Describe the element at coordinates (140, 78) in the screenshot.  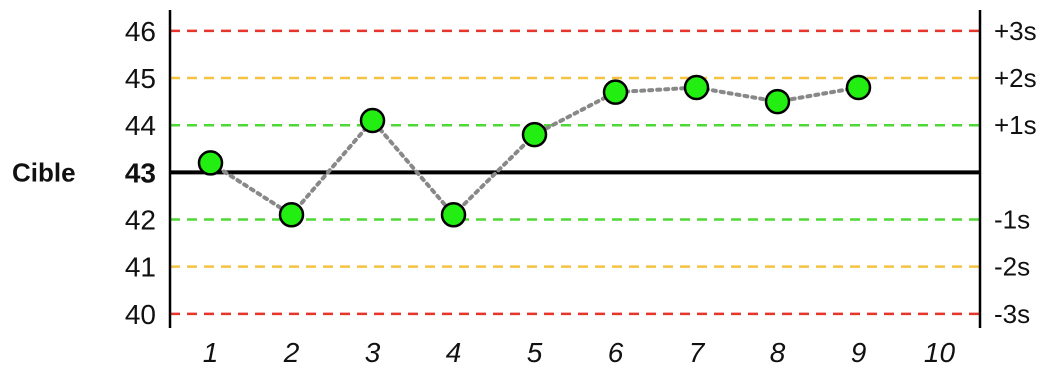
I see `y-tick-label: 45` at that location.